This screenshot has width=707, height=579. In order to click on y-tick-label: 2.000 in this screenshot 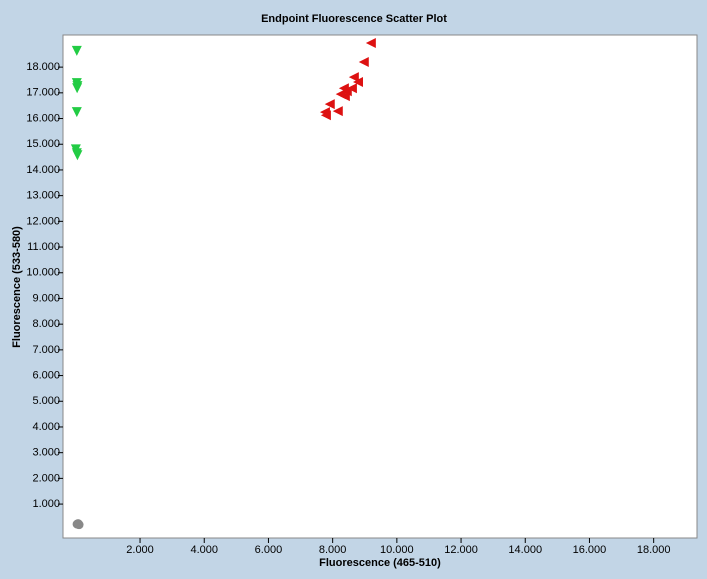, I will do `click(46, 478)`.